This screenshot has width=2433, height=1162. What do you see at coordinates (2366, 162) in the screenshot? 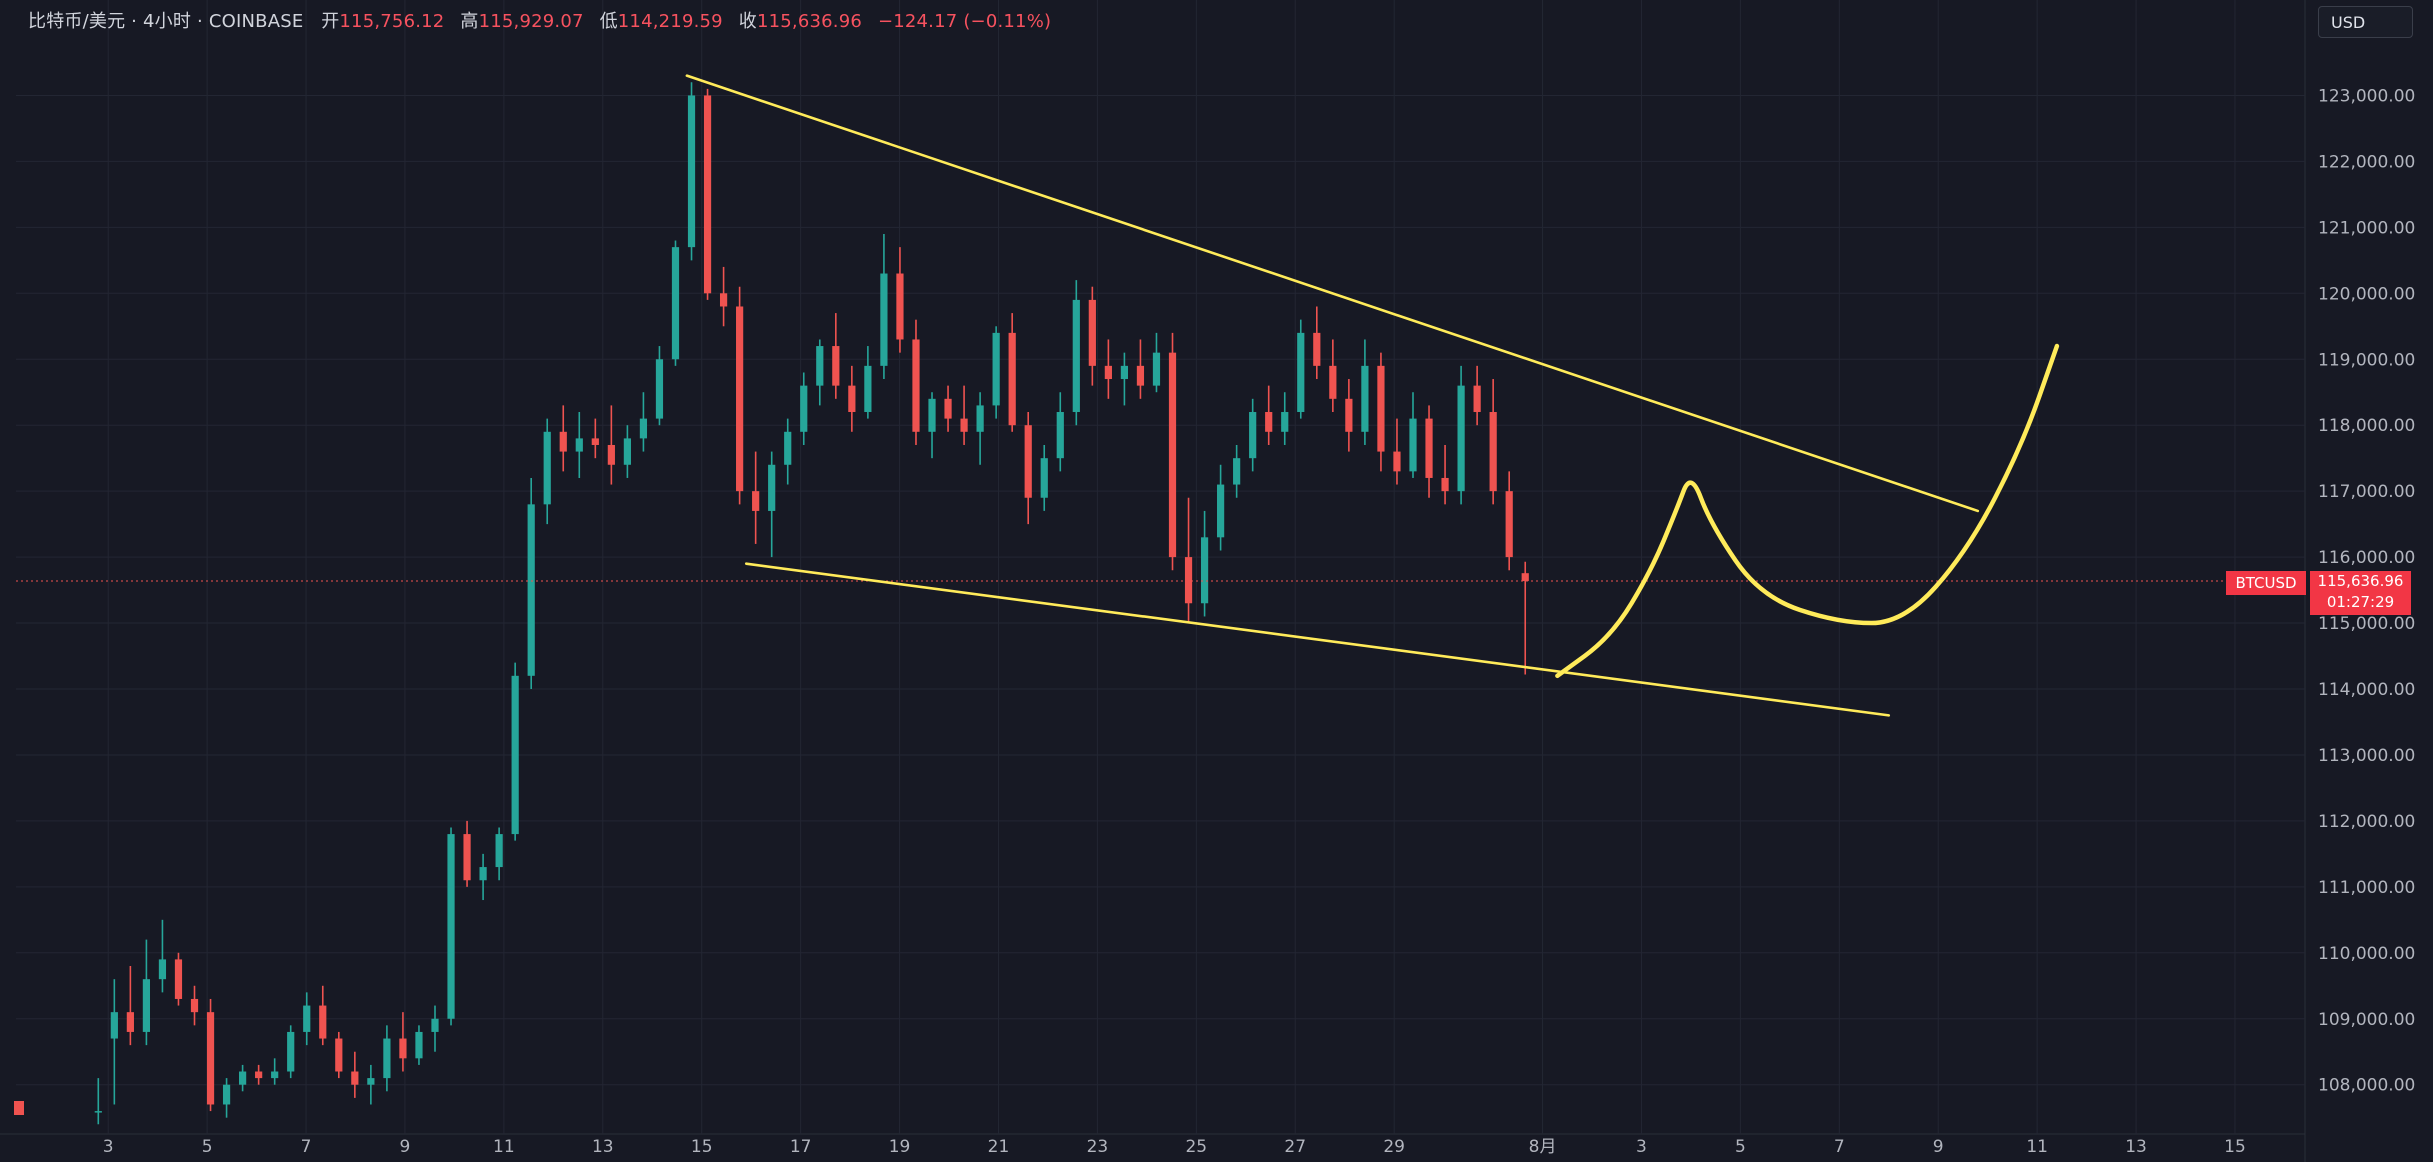
I see `y-tick-label: 122,000.00` at bounding box center [2366, 162].